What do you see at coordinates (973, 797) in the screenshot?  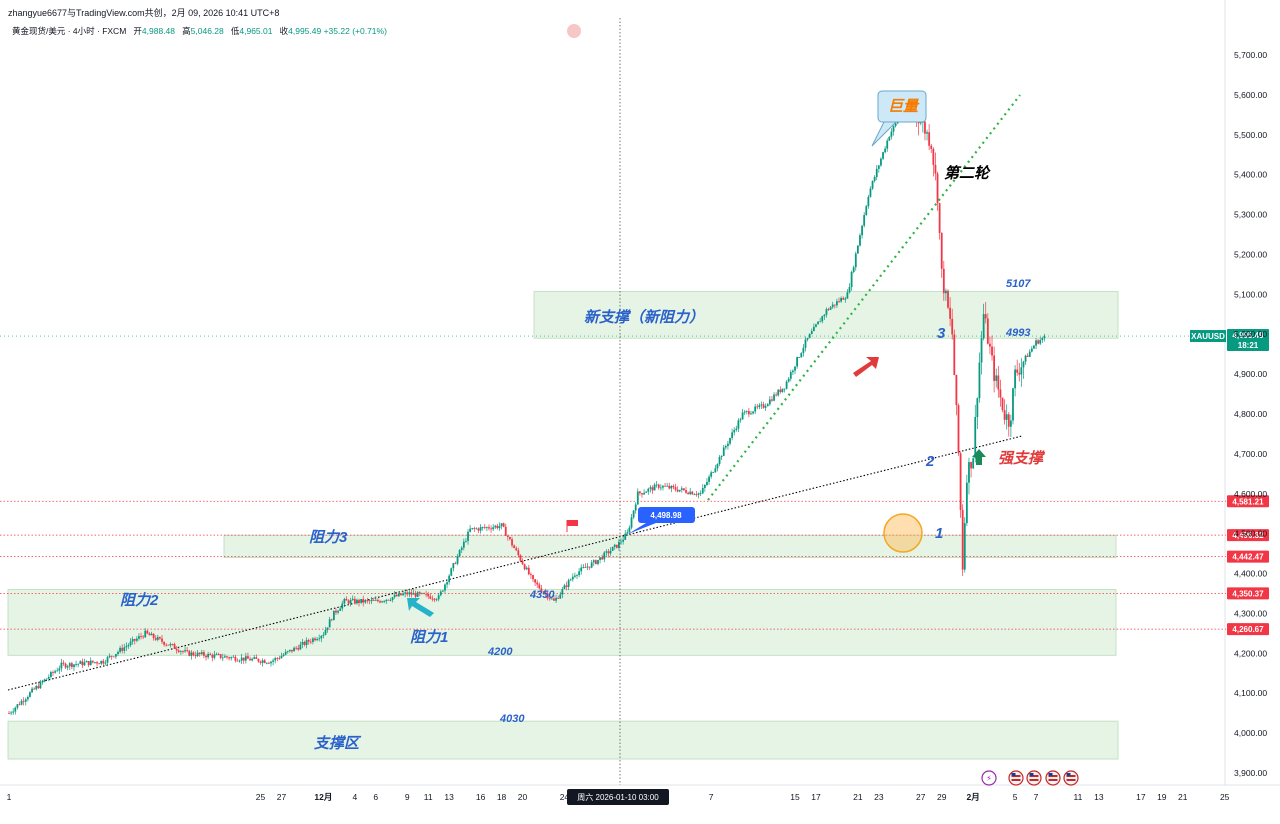 I see `x-tick-label-22: 2月` at bounding box center [973, 797].